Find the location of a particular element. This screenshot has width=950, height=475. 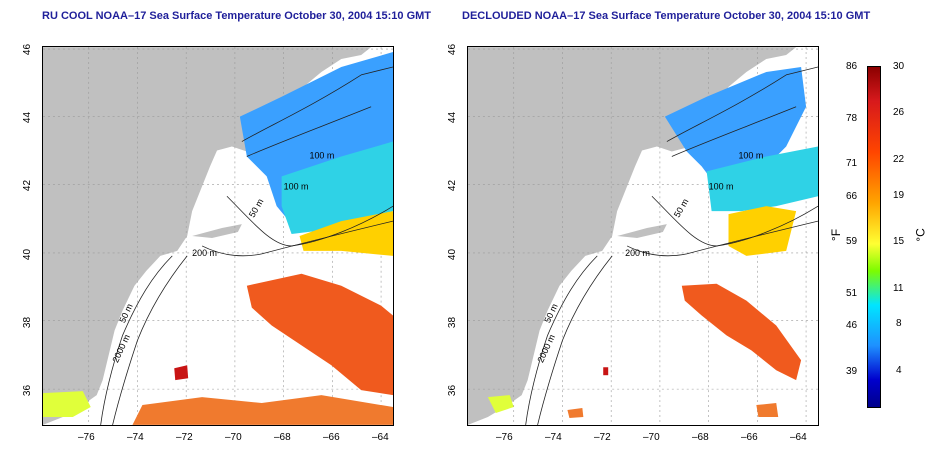

sst-south-patches is located at coordinates (673, 410).